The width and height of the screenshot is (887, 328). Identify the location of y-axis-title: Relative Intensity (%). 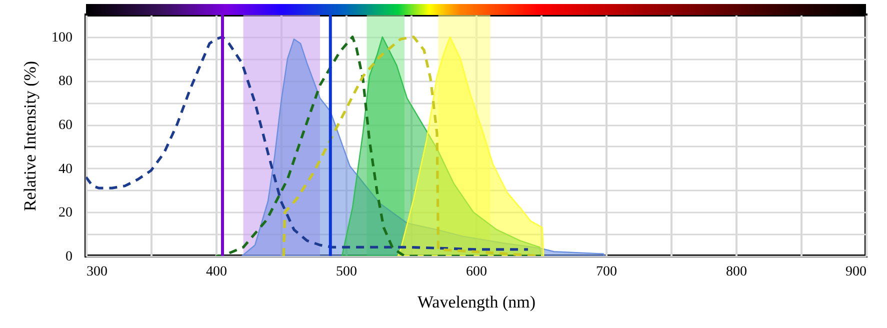
(30, 136).